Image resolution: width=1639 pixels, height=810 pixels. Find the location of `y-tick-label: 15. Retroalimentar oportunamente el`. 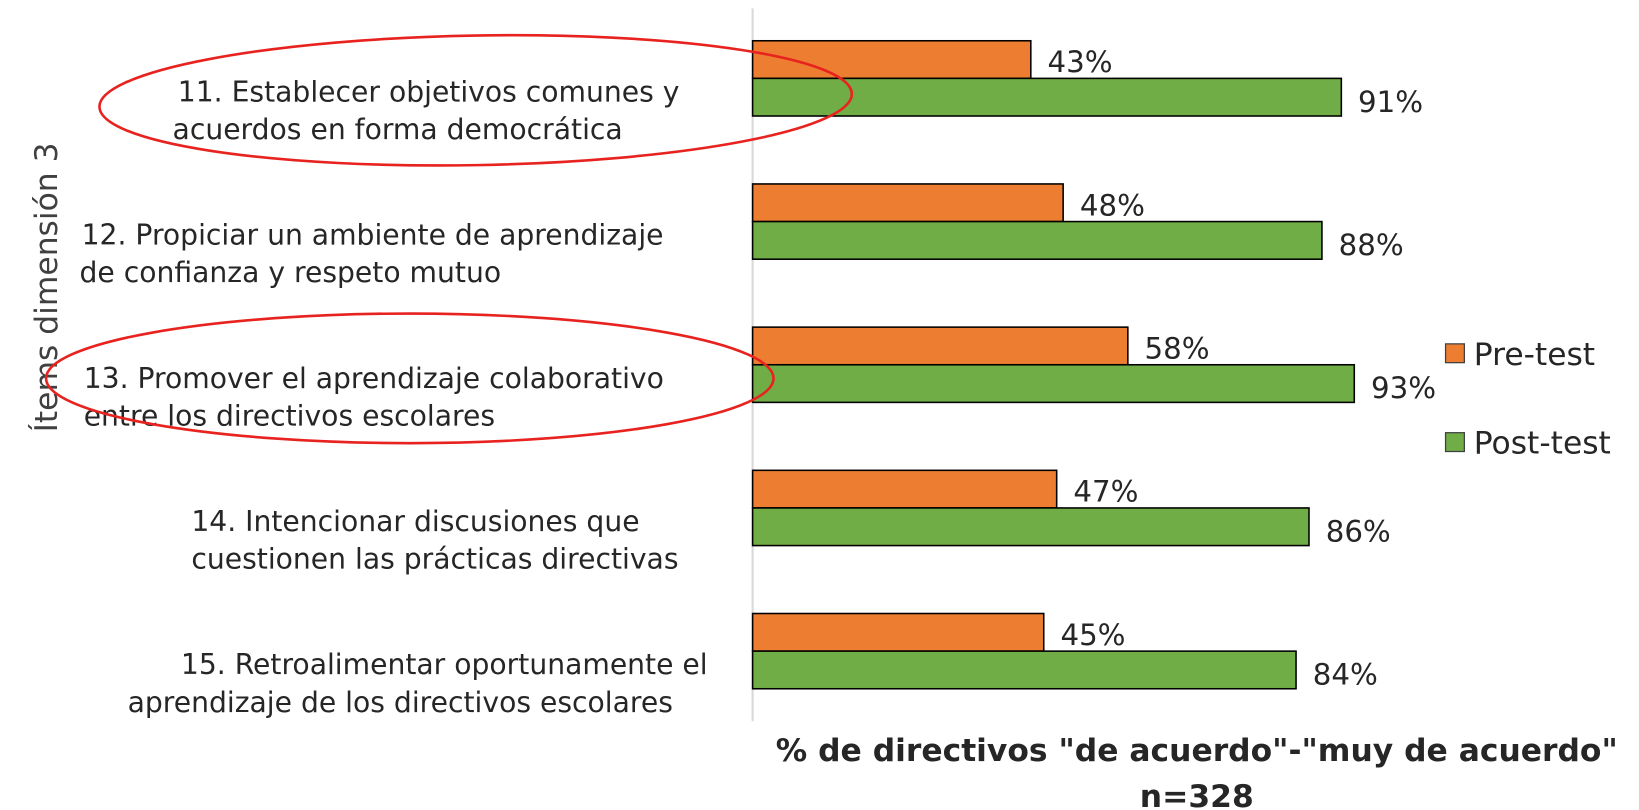

y-tick-label: 15. Retroalimentar oportunamente el is located at coordinates (444, 664).